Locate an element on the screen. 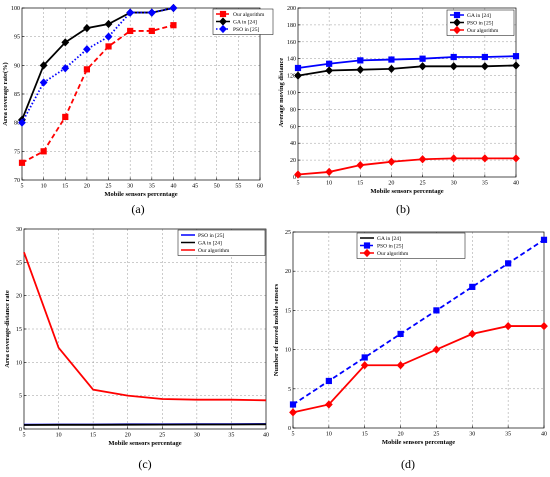 The height and width of the screenshot is (477, 550). legend-box is located at coordinates (411, 245).